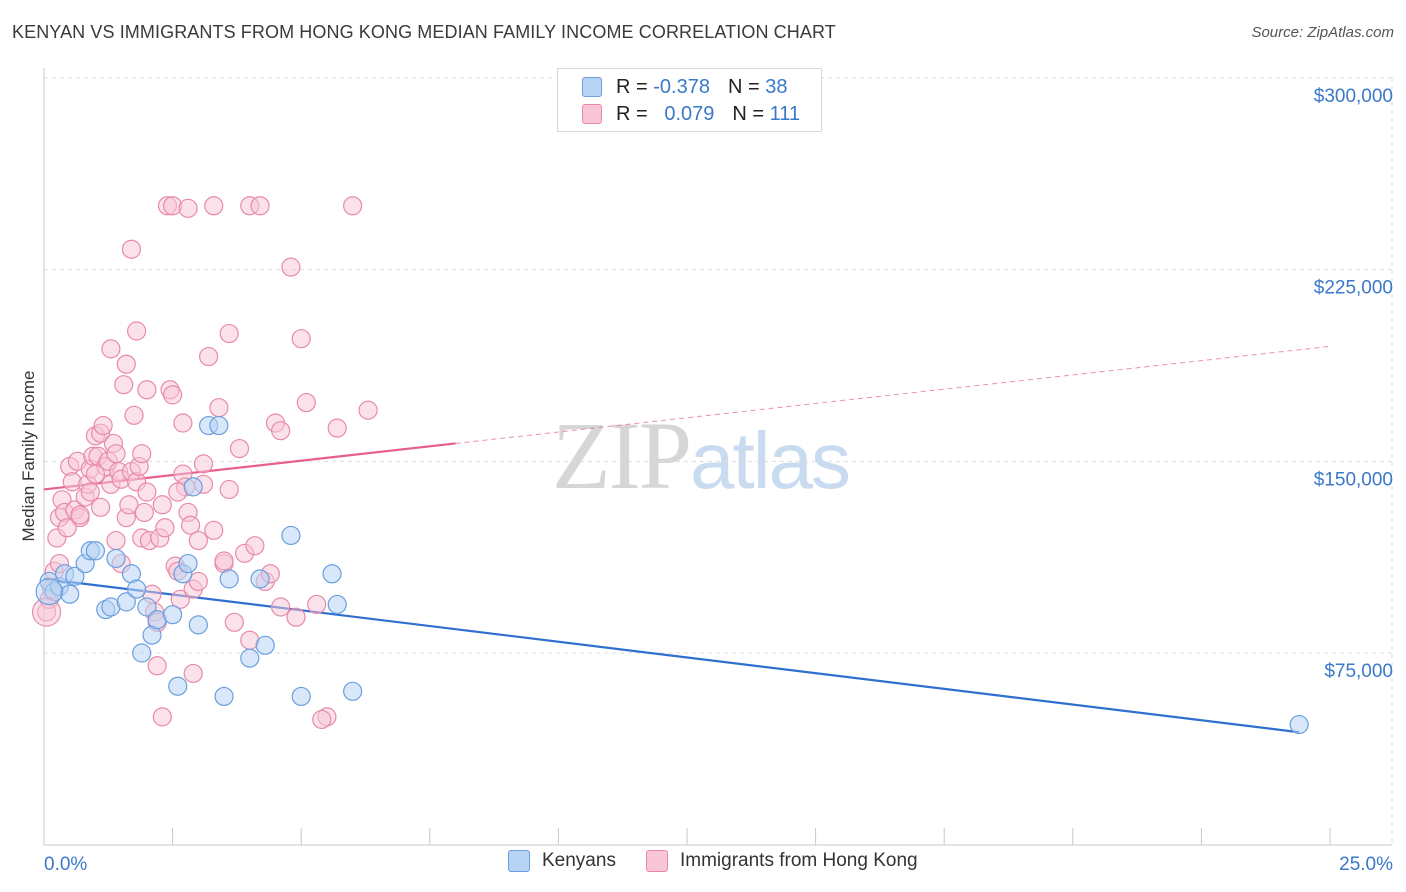 The width and height of the screenshot is (1406, 892). I want to click on legend-n-label: N =, so click(748, 113).